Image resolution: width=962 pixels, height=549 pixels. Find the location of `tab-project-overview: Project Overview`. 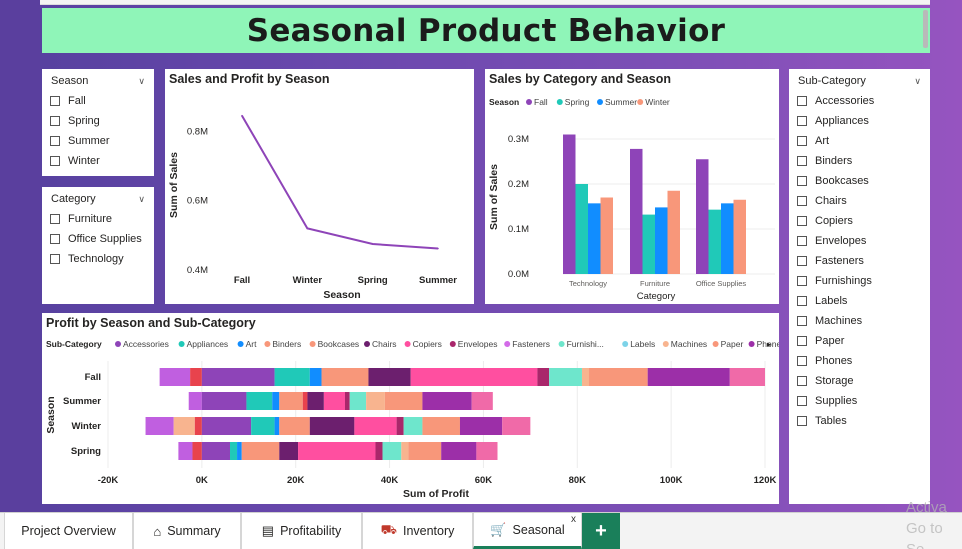

tab-project-overview: Project Overview is located at coordinates (68, 531).